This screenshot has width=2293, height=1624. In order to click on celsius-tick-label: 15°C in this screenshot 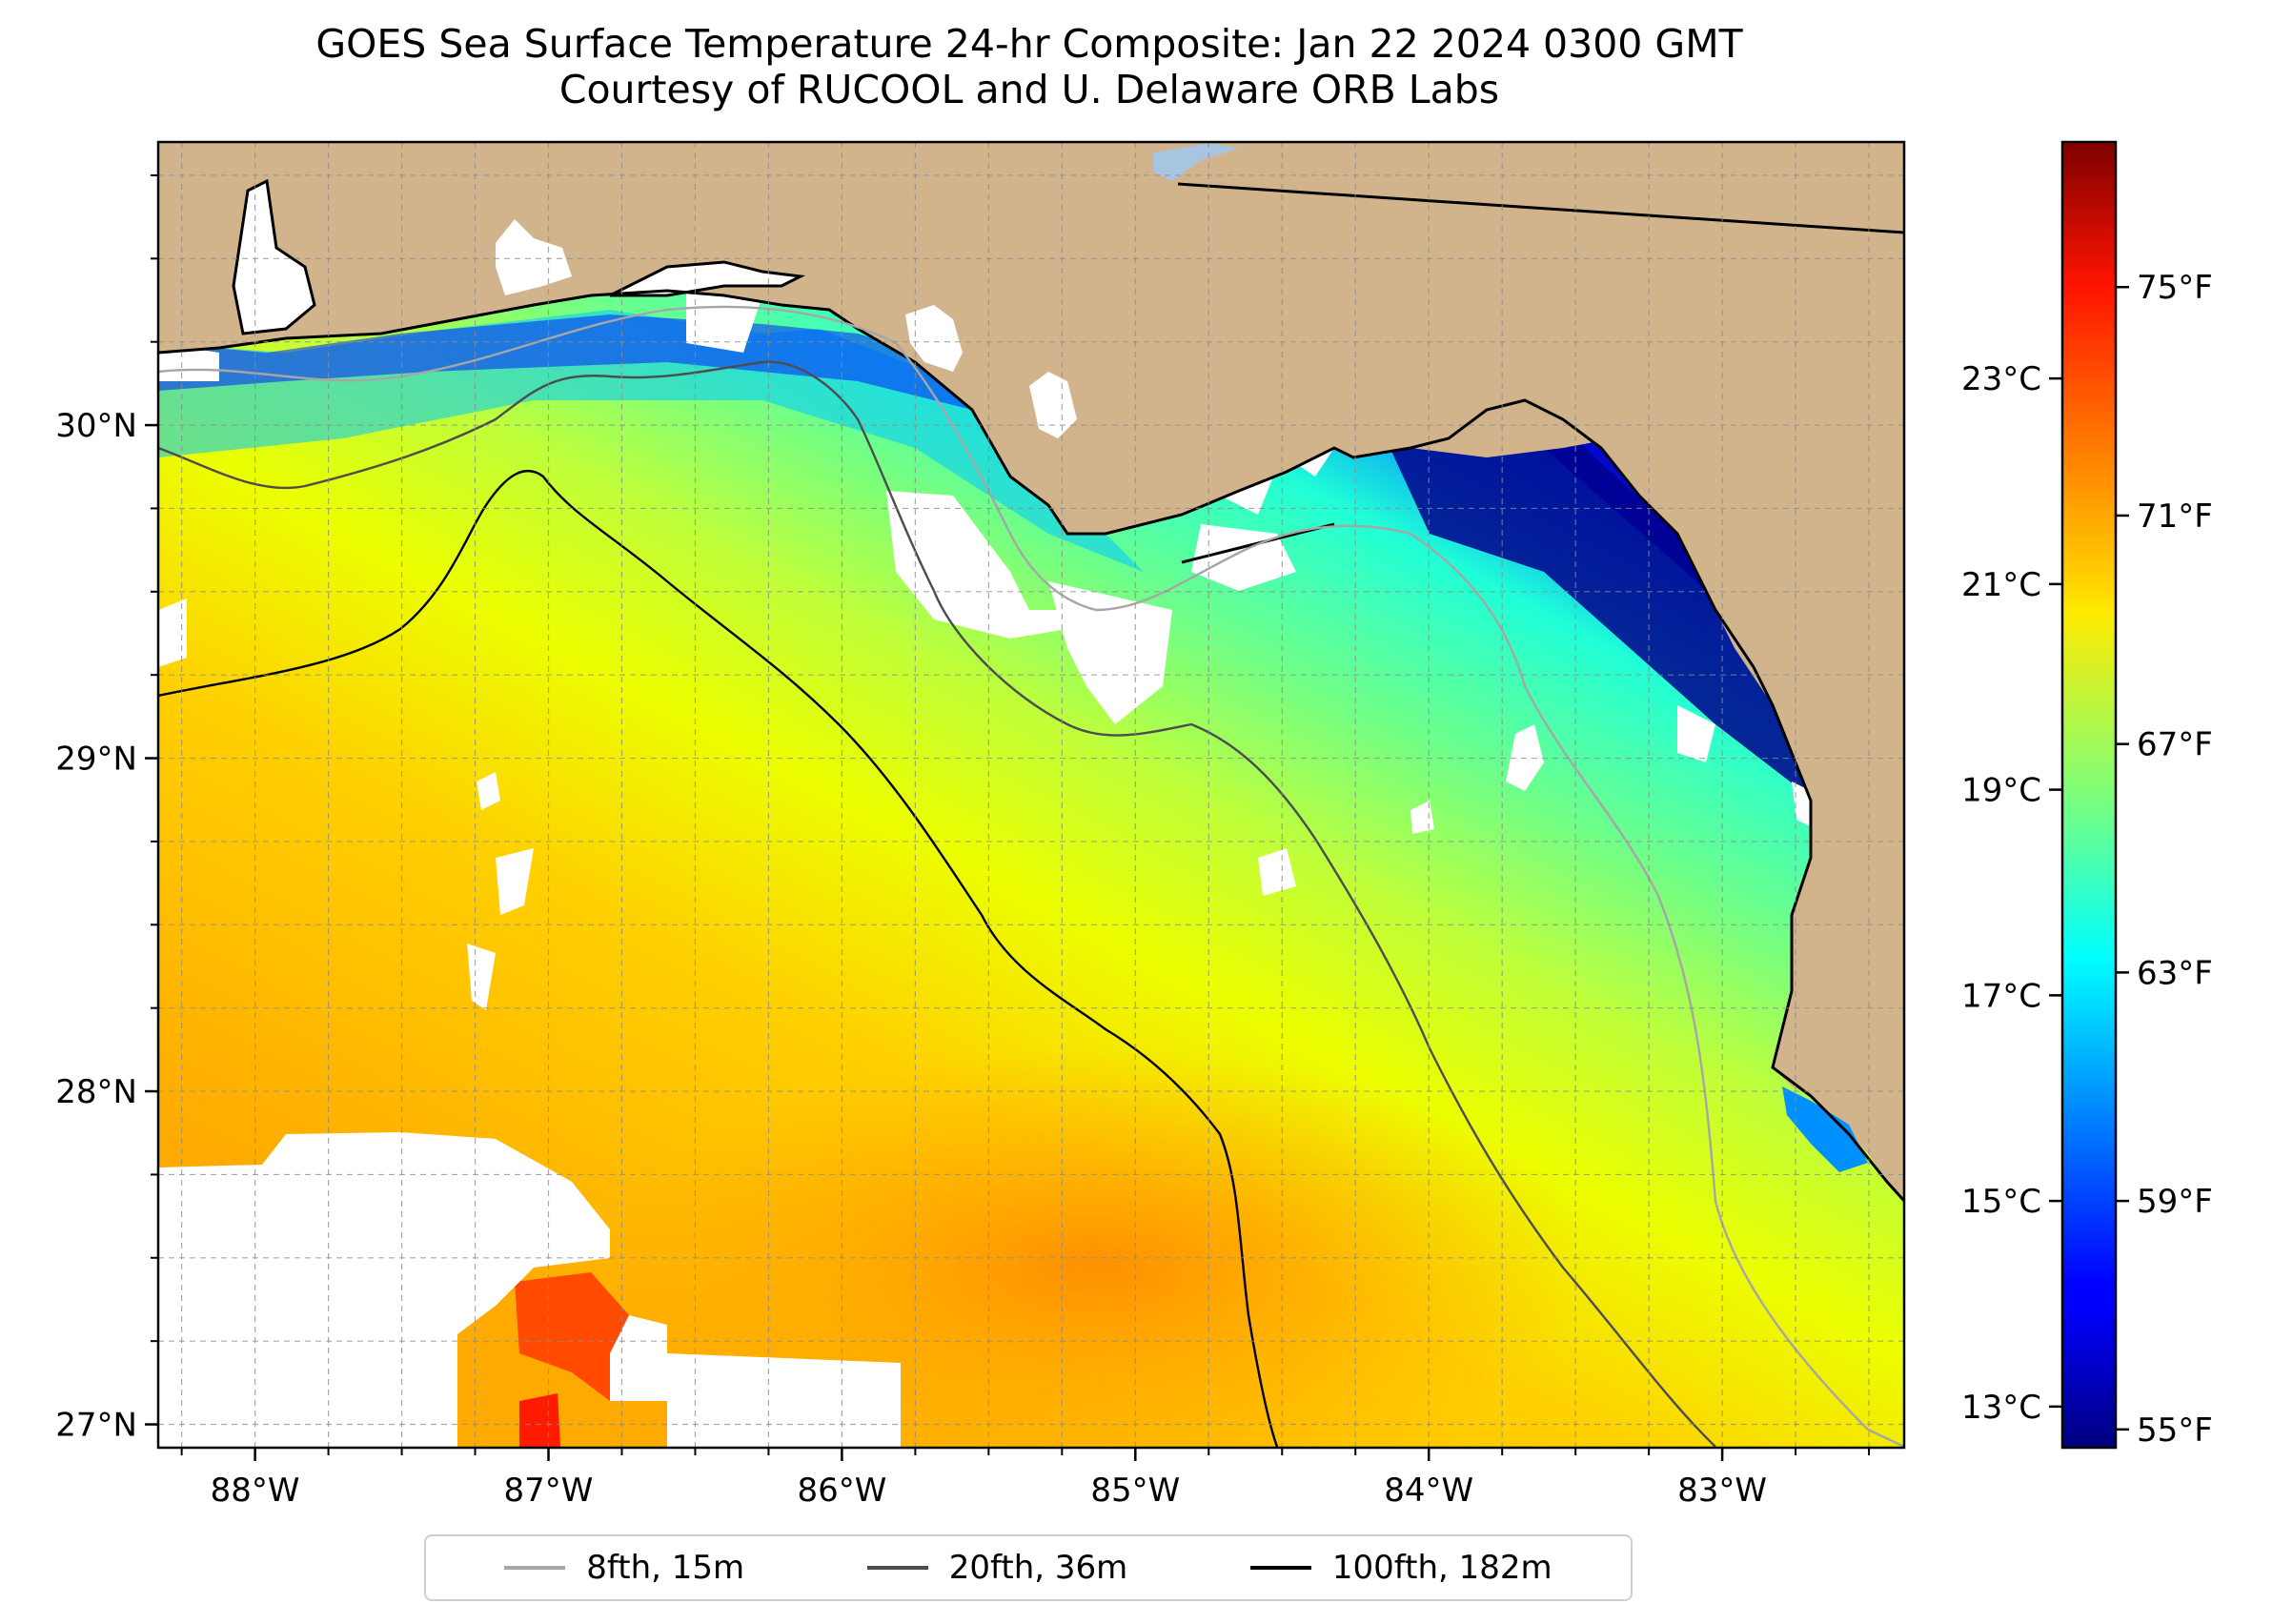, I will do `click(2001, 1202)`.